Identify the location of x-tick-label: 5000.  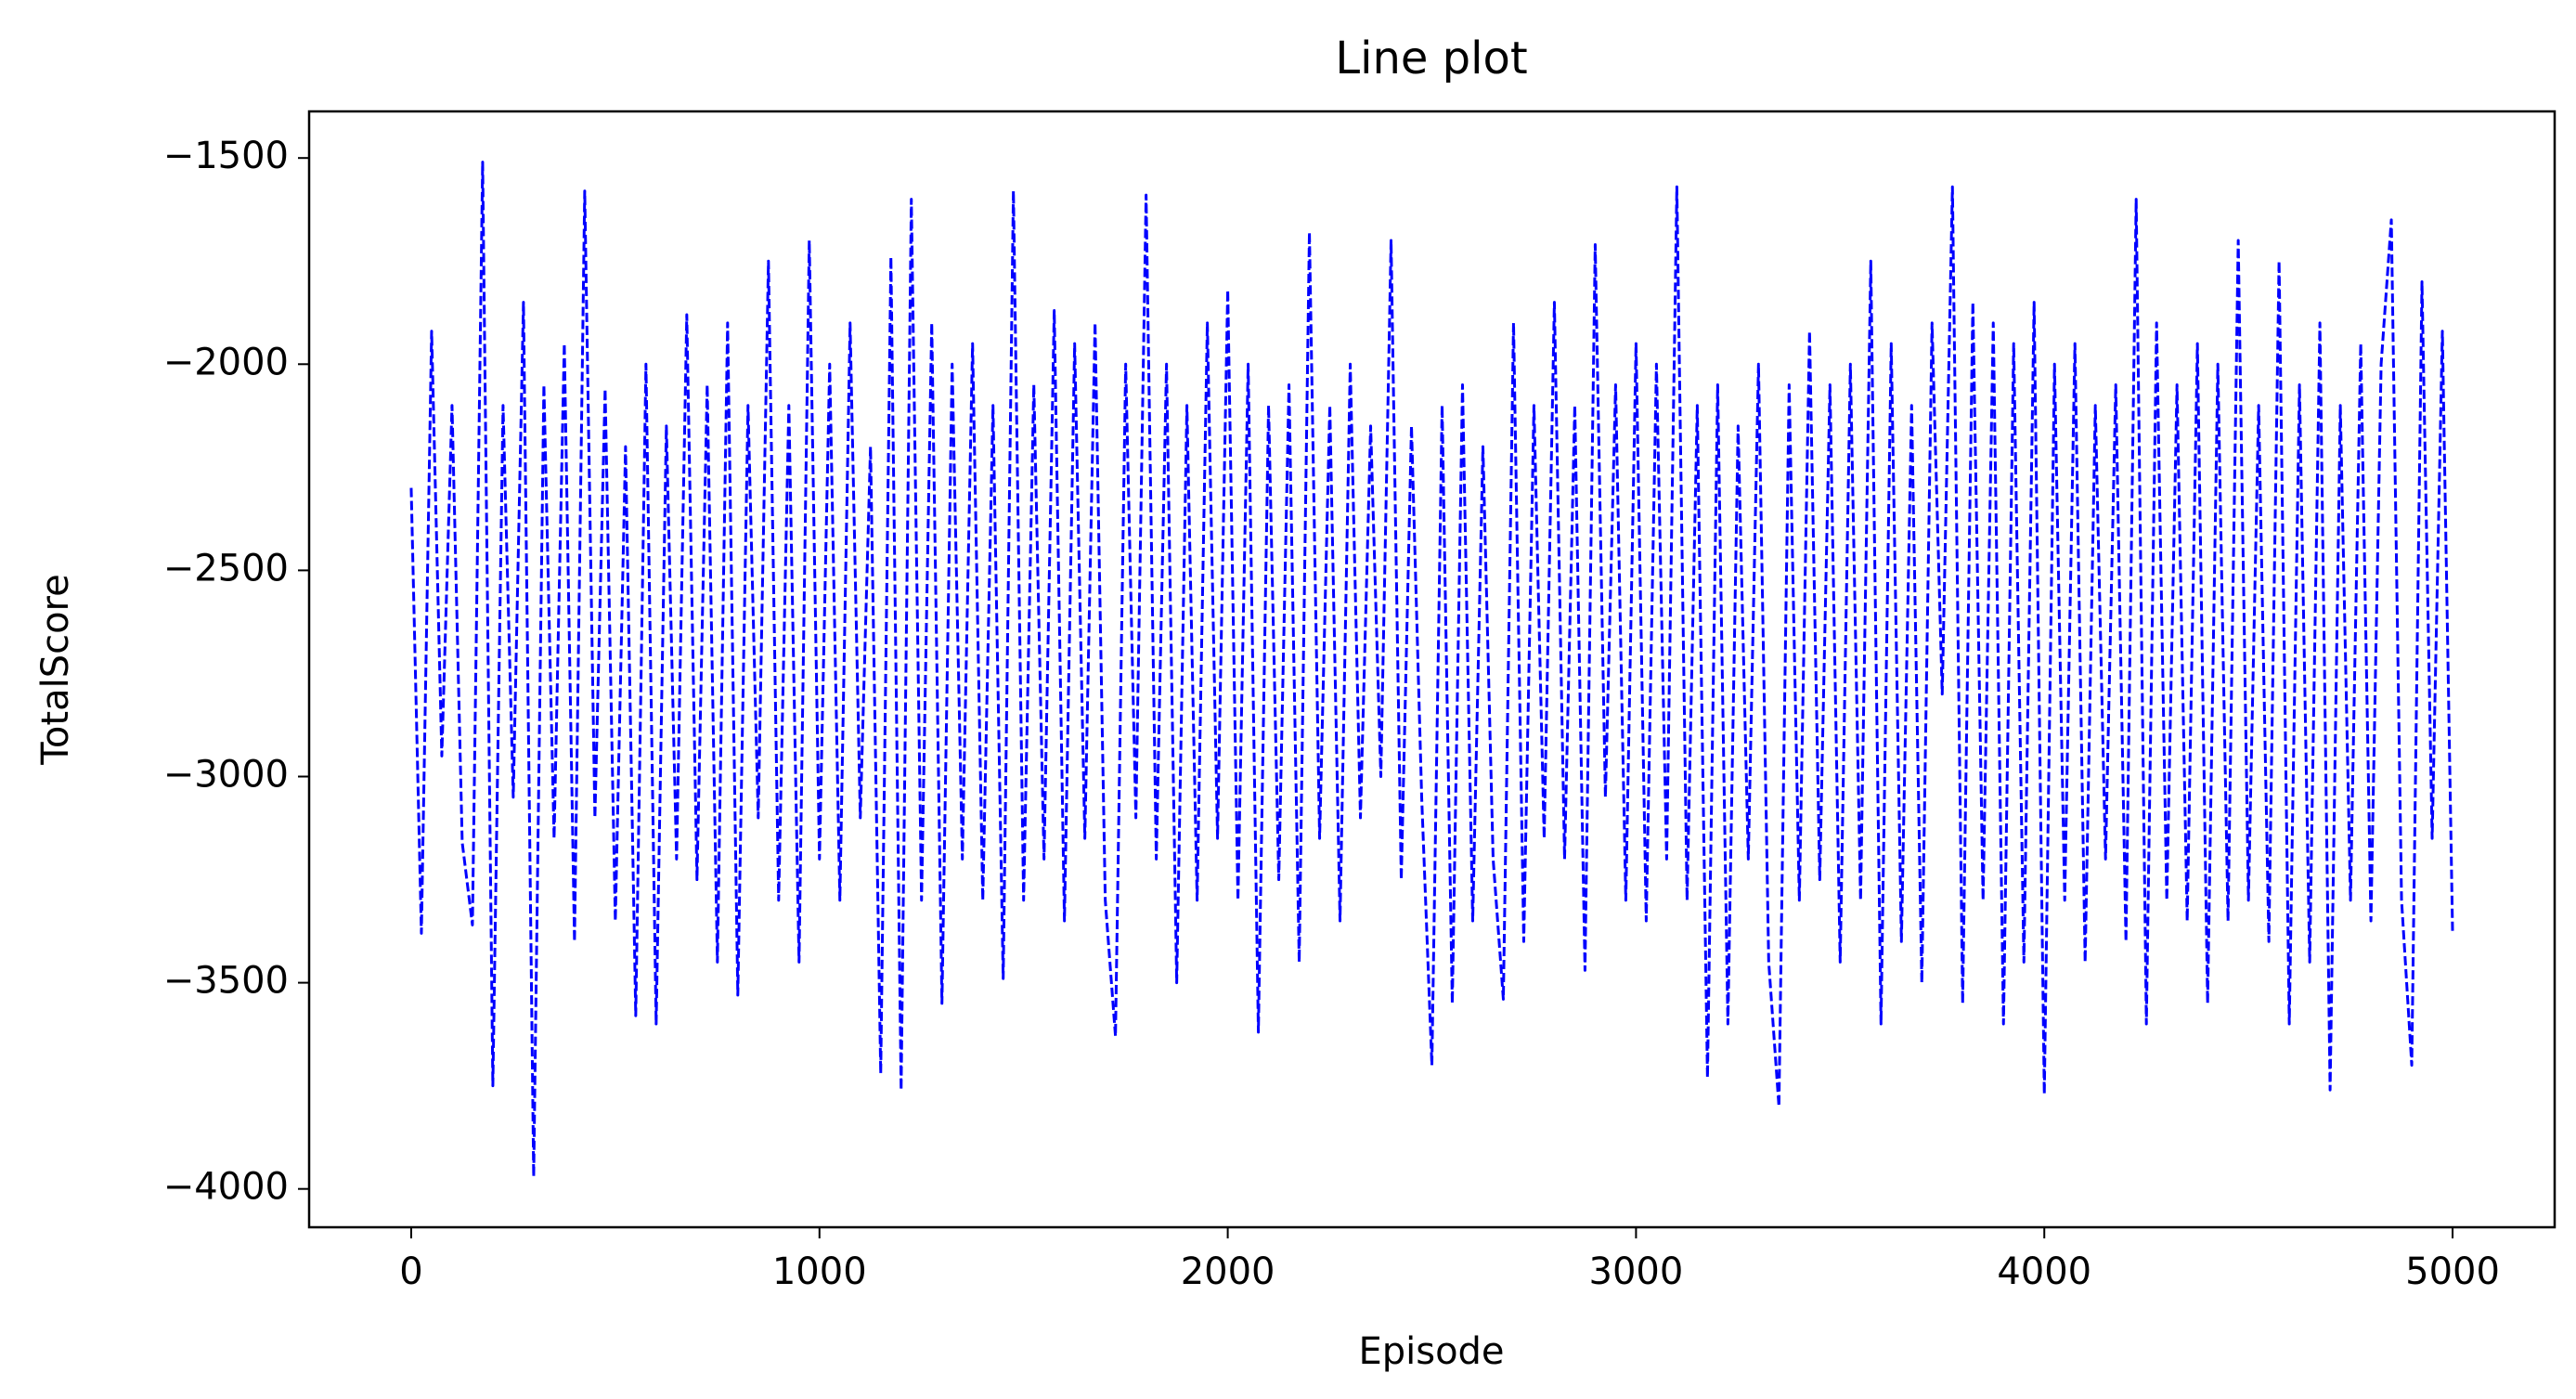
(2452, 1271).